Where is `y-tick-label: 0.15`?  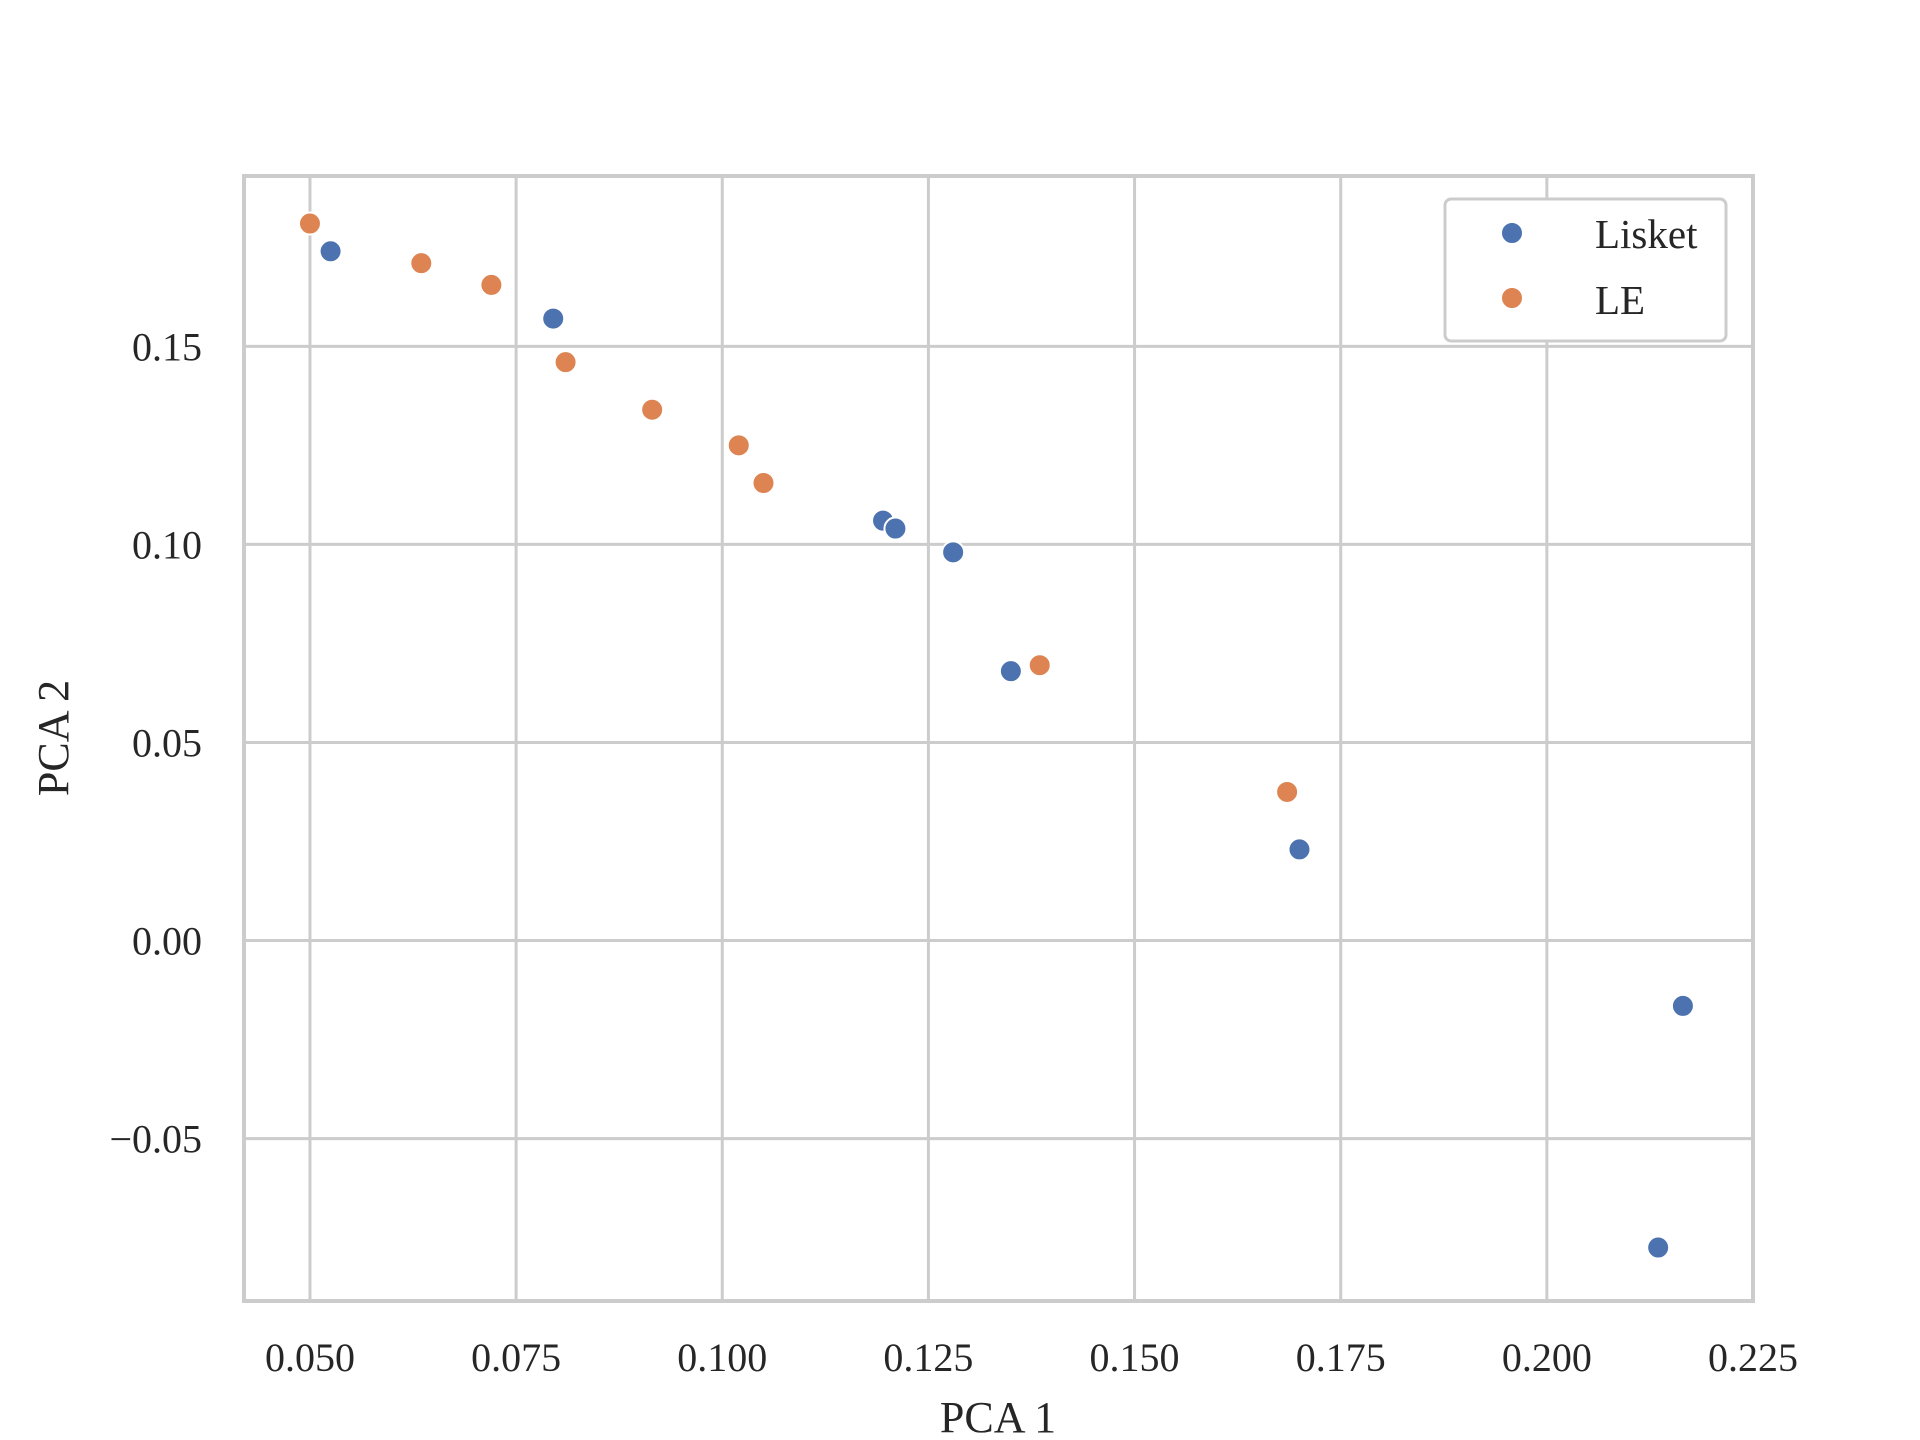 y-tick-label: 0.15 is located at coordinates (167, 346).